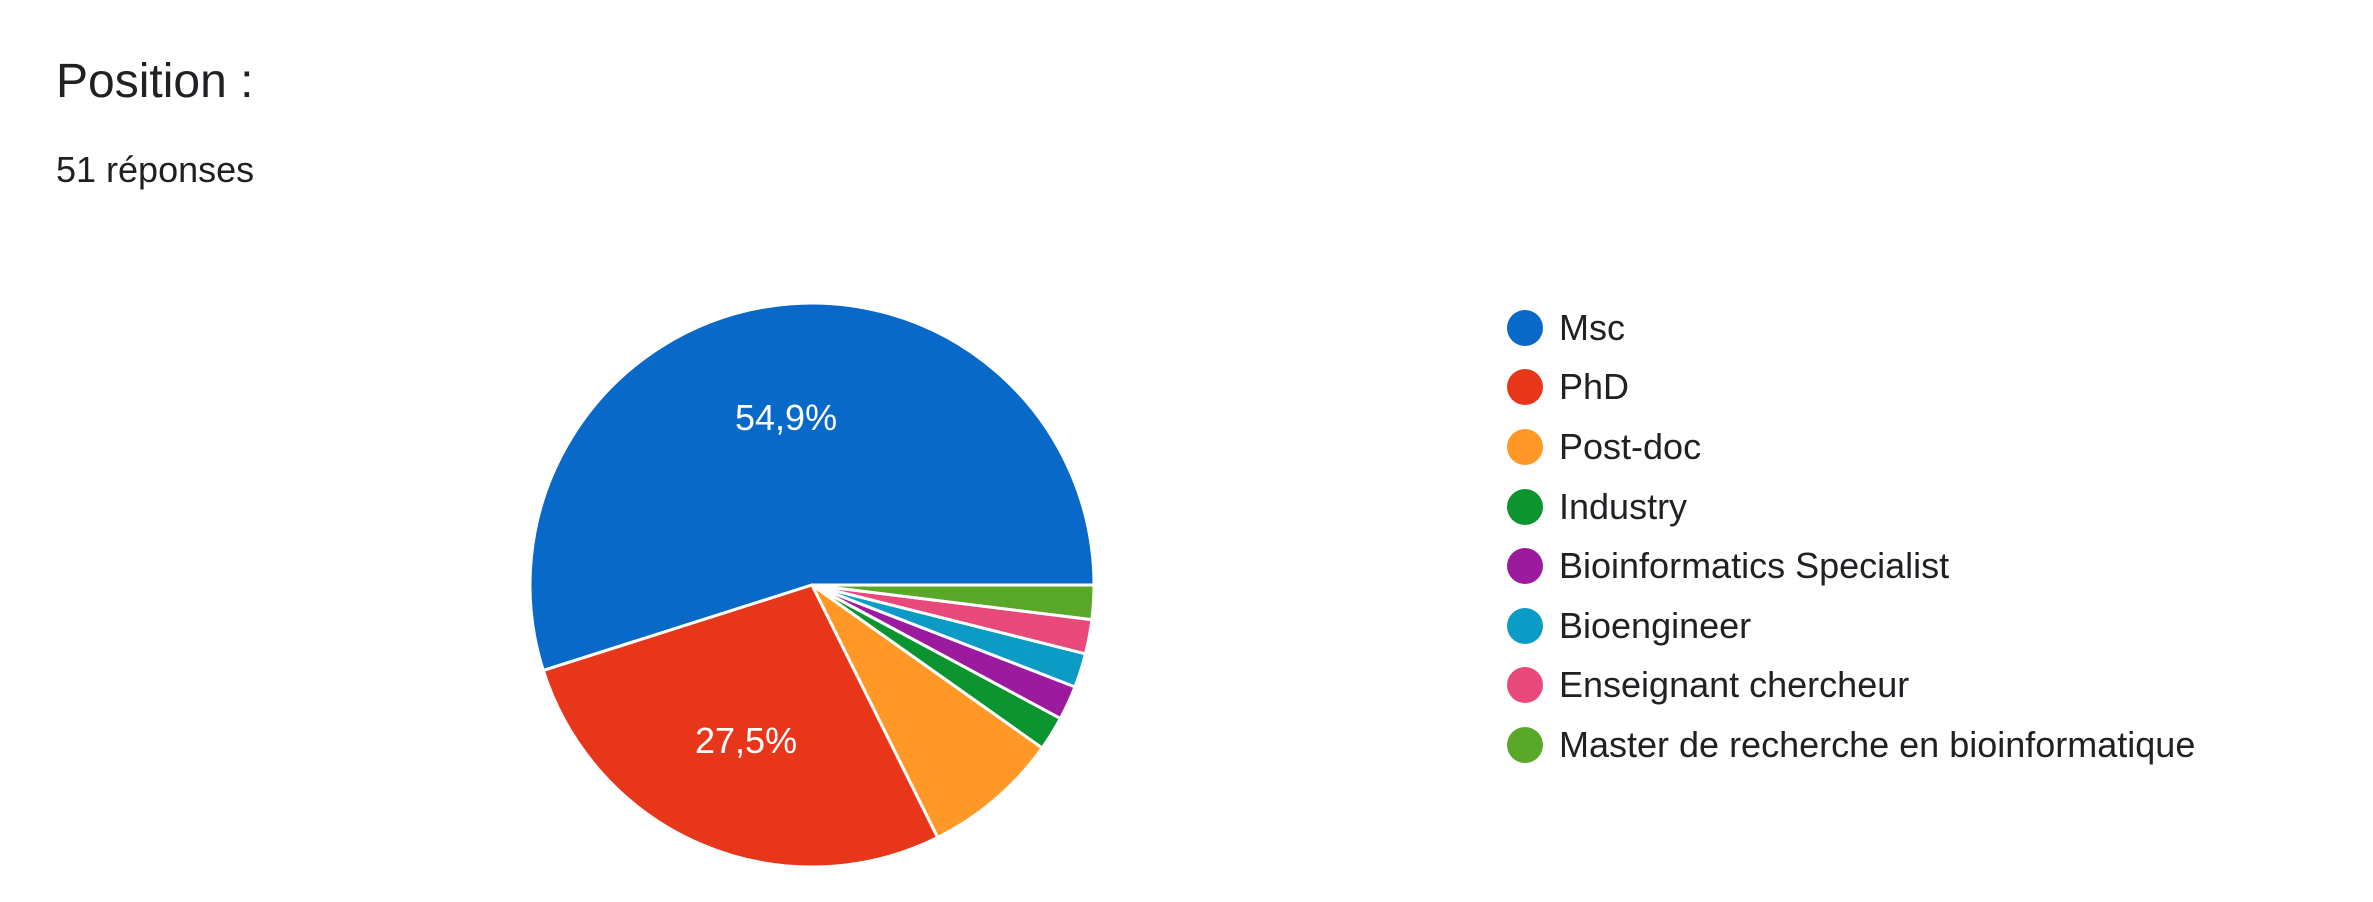  Describe the element at coordinates (1851, 507) in the screenshot. I see `legend-item: Industry` at that location.